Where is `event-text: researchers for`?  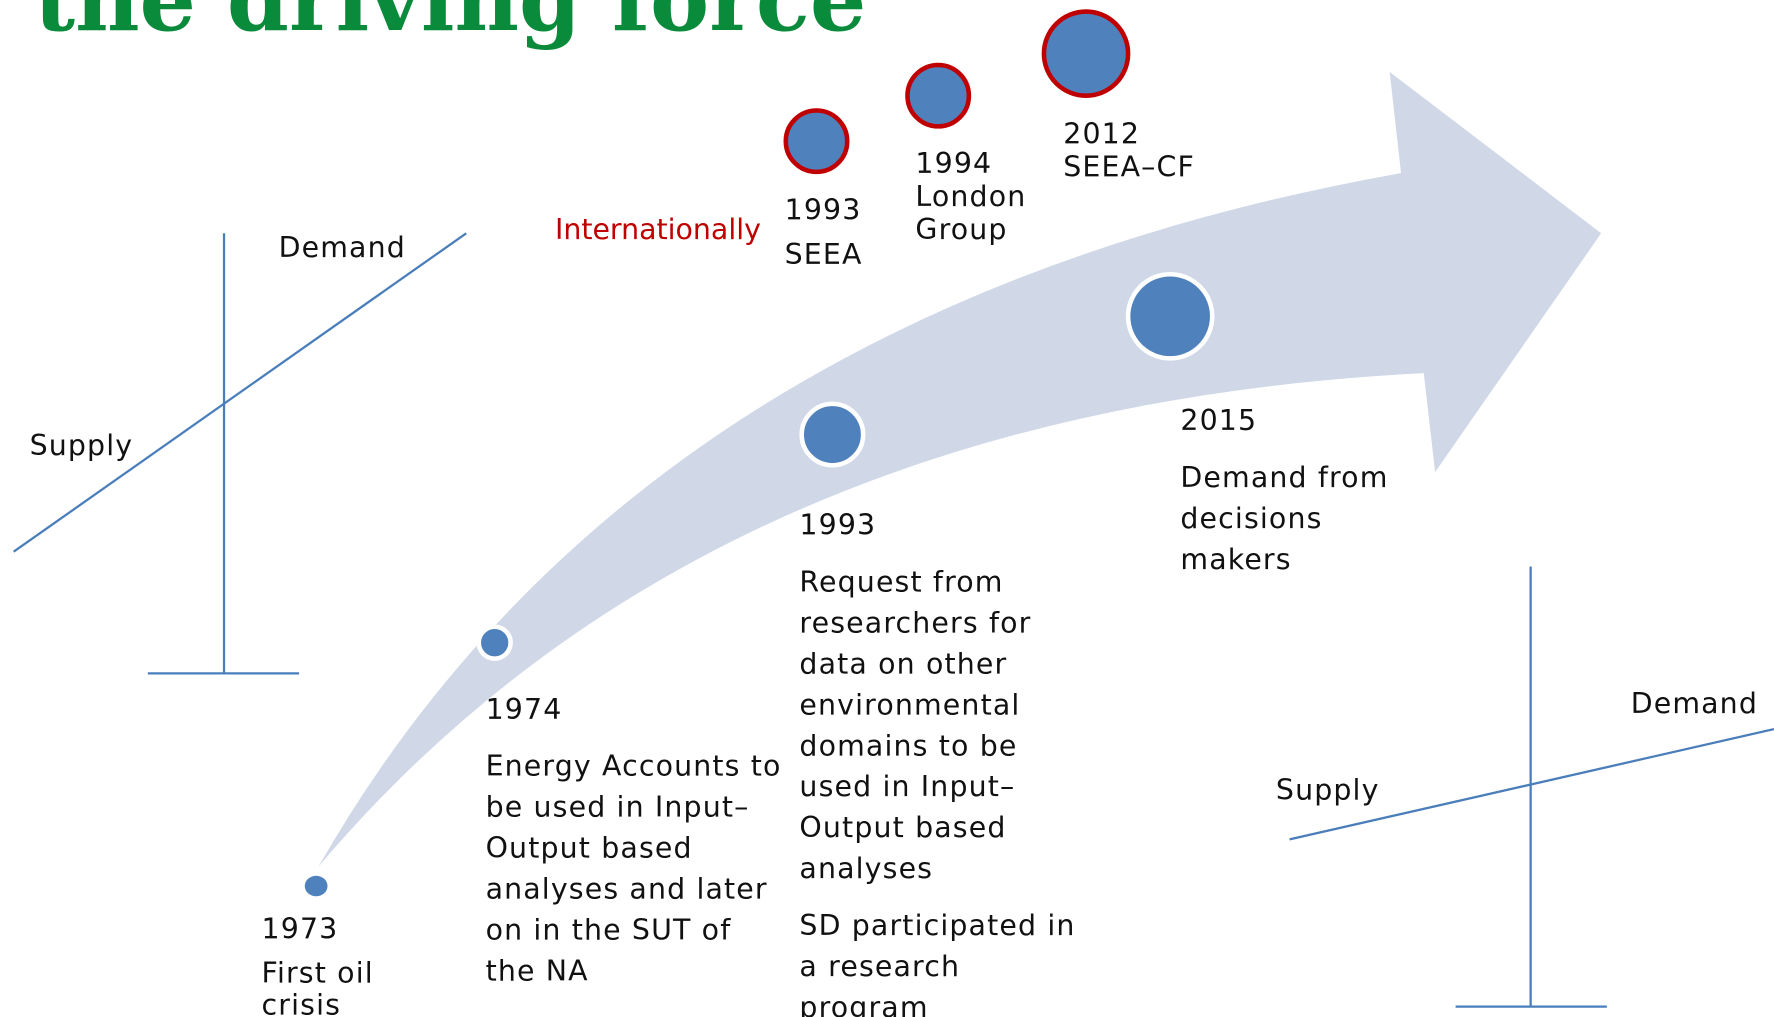
event-text: researchers for is located at coordinates (915, 622).